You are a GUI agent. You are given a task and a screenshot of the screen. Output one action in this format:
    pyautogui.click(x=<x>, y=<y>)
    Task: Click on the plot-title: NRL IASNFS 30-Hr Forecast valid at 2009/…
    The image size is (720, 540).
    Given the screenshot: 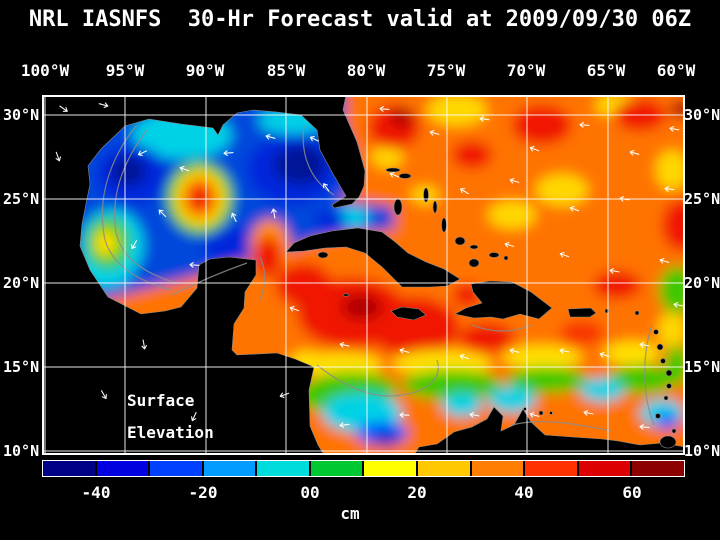 What is the action you would take?
    pyautogui.click(x=360, y=19)
    